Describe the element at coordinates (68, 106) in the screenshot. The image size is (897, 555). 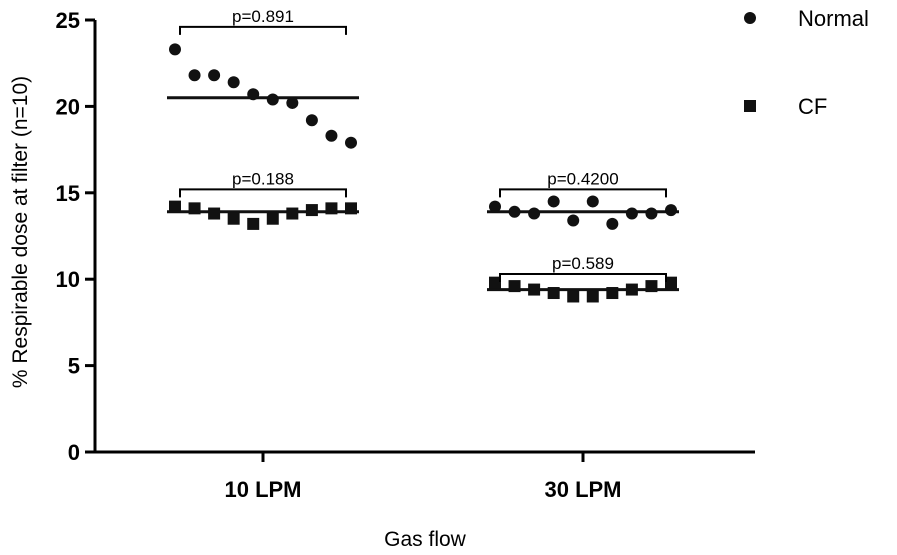
I see `y-tick-label: 20` at that location.